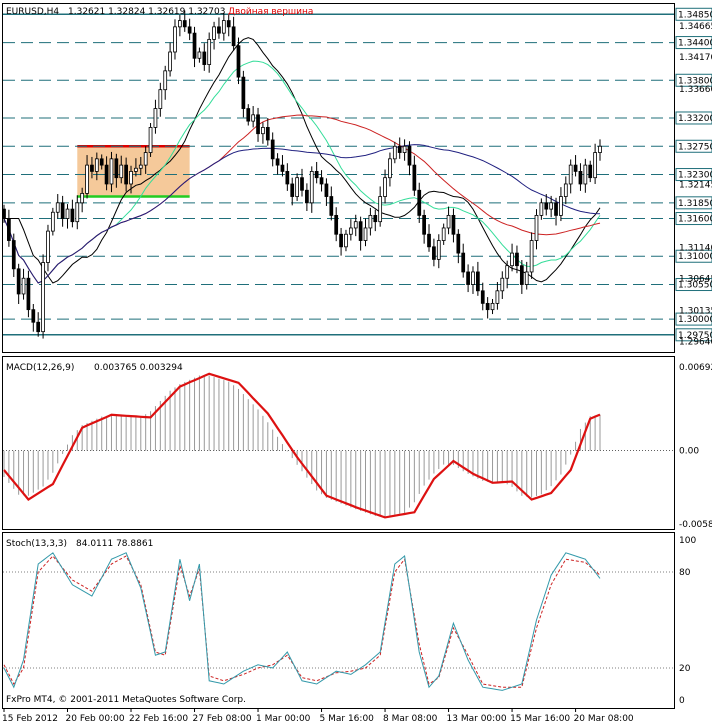  I want to click on time-tick-label: 15 Mar 16:00, so click(540, 719).